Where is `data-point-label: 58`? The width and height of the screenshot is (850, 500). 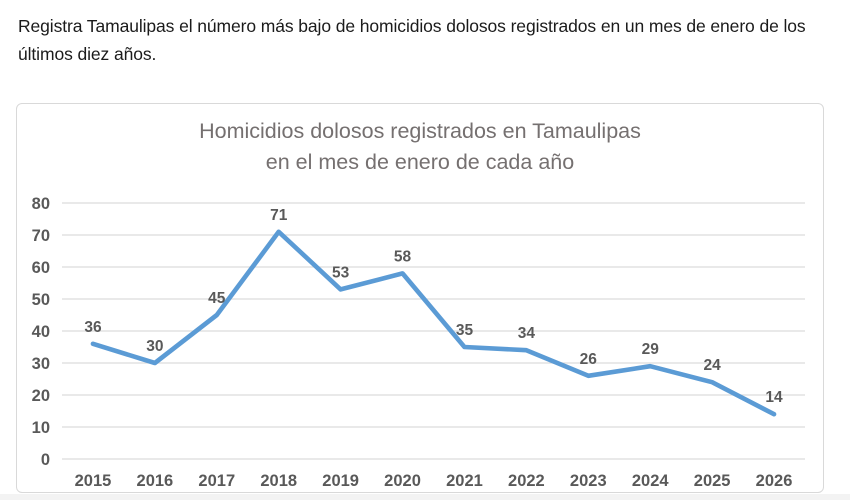
data-point-label: 58 is located at coordinates (403, 256).